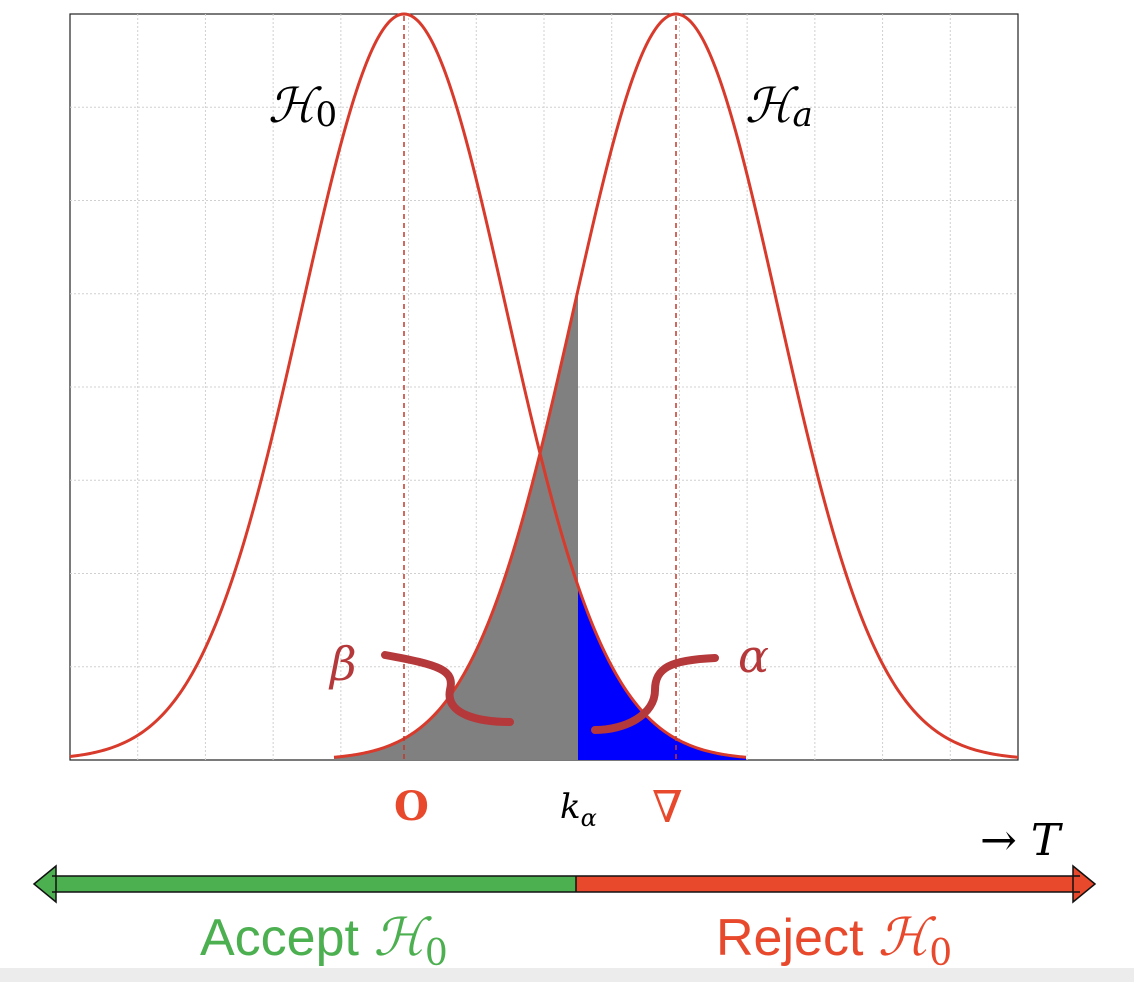 The height and width of the screenshot is (982, 1134). I want to click on accept-label: Accept ℋ0, so click(324, 941).